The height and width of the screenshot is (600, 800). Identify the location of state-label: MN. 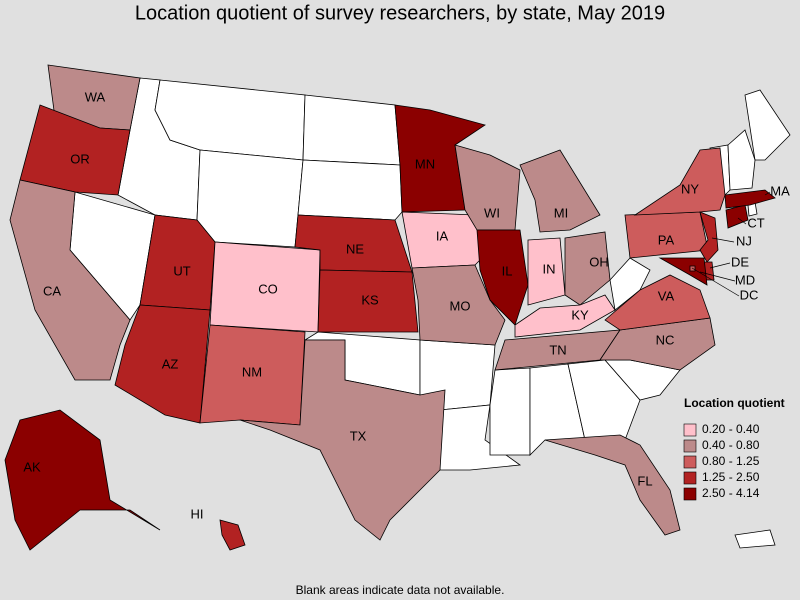
(425, 163).